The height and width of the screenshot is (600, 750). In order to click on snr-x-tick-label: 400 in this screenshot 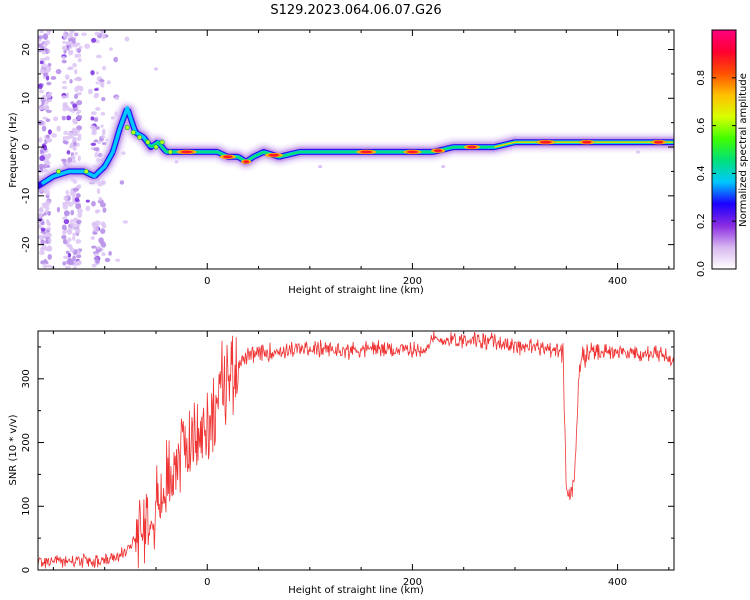, I will do `click(617, 582)`.